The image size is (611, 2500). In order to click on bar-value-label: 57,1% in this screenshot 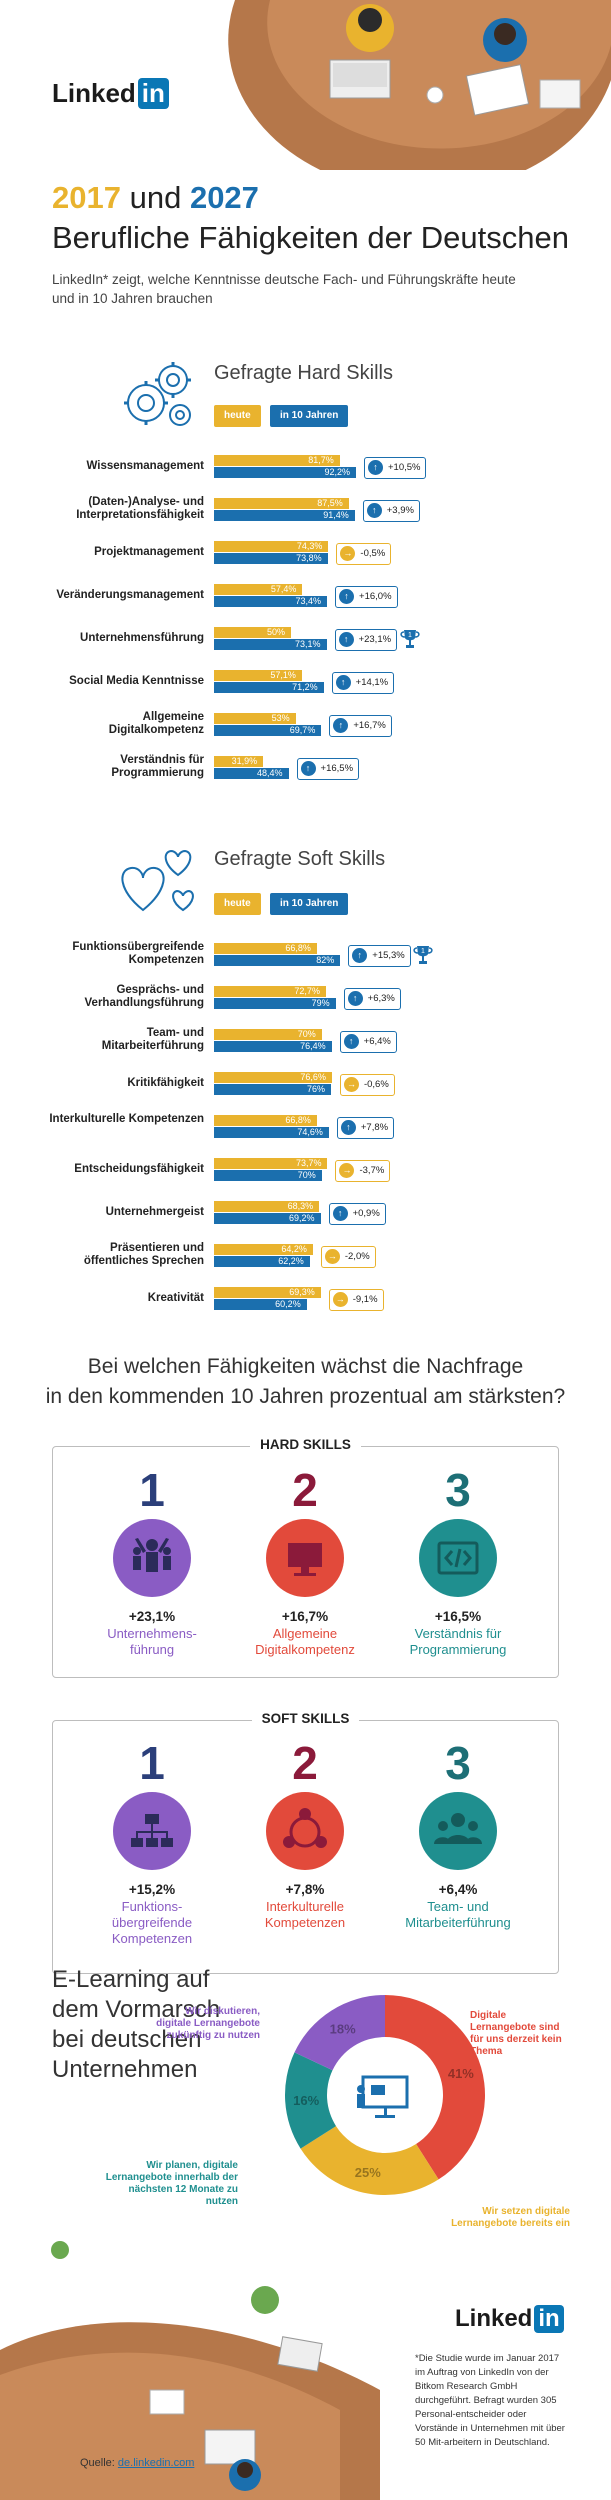, I will do `click(283, 675)`.